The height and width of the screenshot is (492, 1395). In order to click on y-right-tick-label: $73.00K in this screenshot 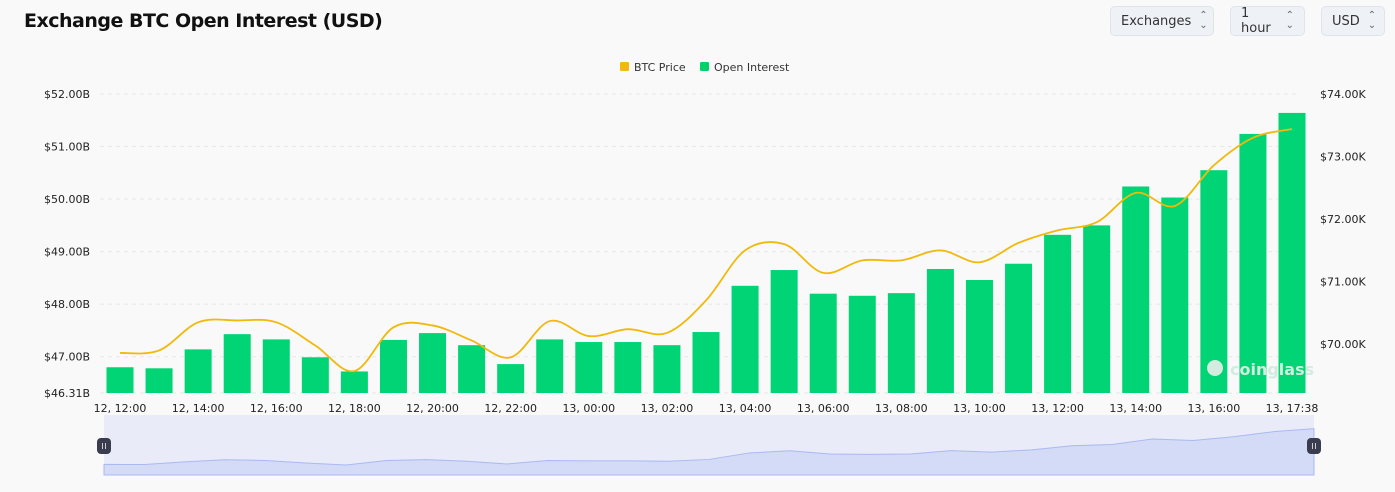, I will do `click(1343, 157)`.